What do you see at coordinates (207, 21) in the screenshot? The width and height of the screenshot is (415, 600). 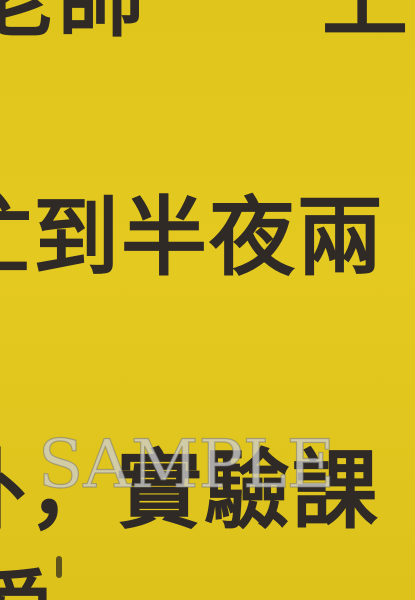 I see `sign-text-line: 老師 上課` at bounding box center [207, 21].